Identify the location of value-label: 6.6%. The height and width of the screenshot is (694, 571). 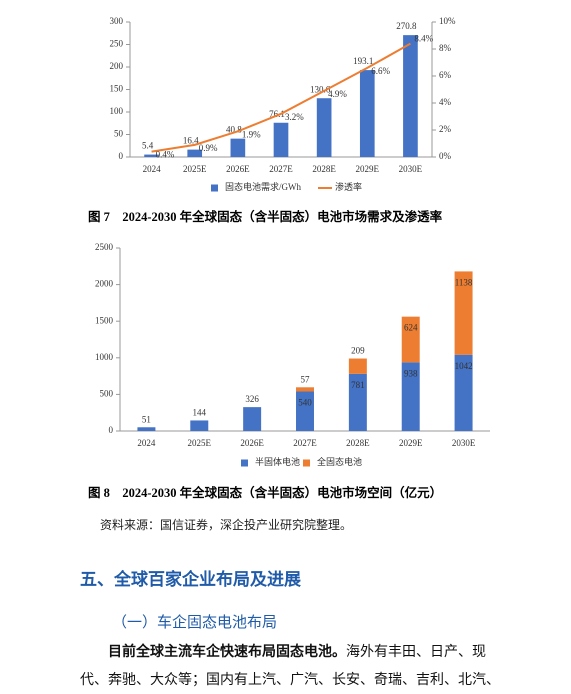
(380, 71).